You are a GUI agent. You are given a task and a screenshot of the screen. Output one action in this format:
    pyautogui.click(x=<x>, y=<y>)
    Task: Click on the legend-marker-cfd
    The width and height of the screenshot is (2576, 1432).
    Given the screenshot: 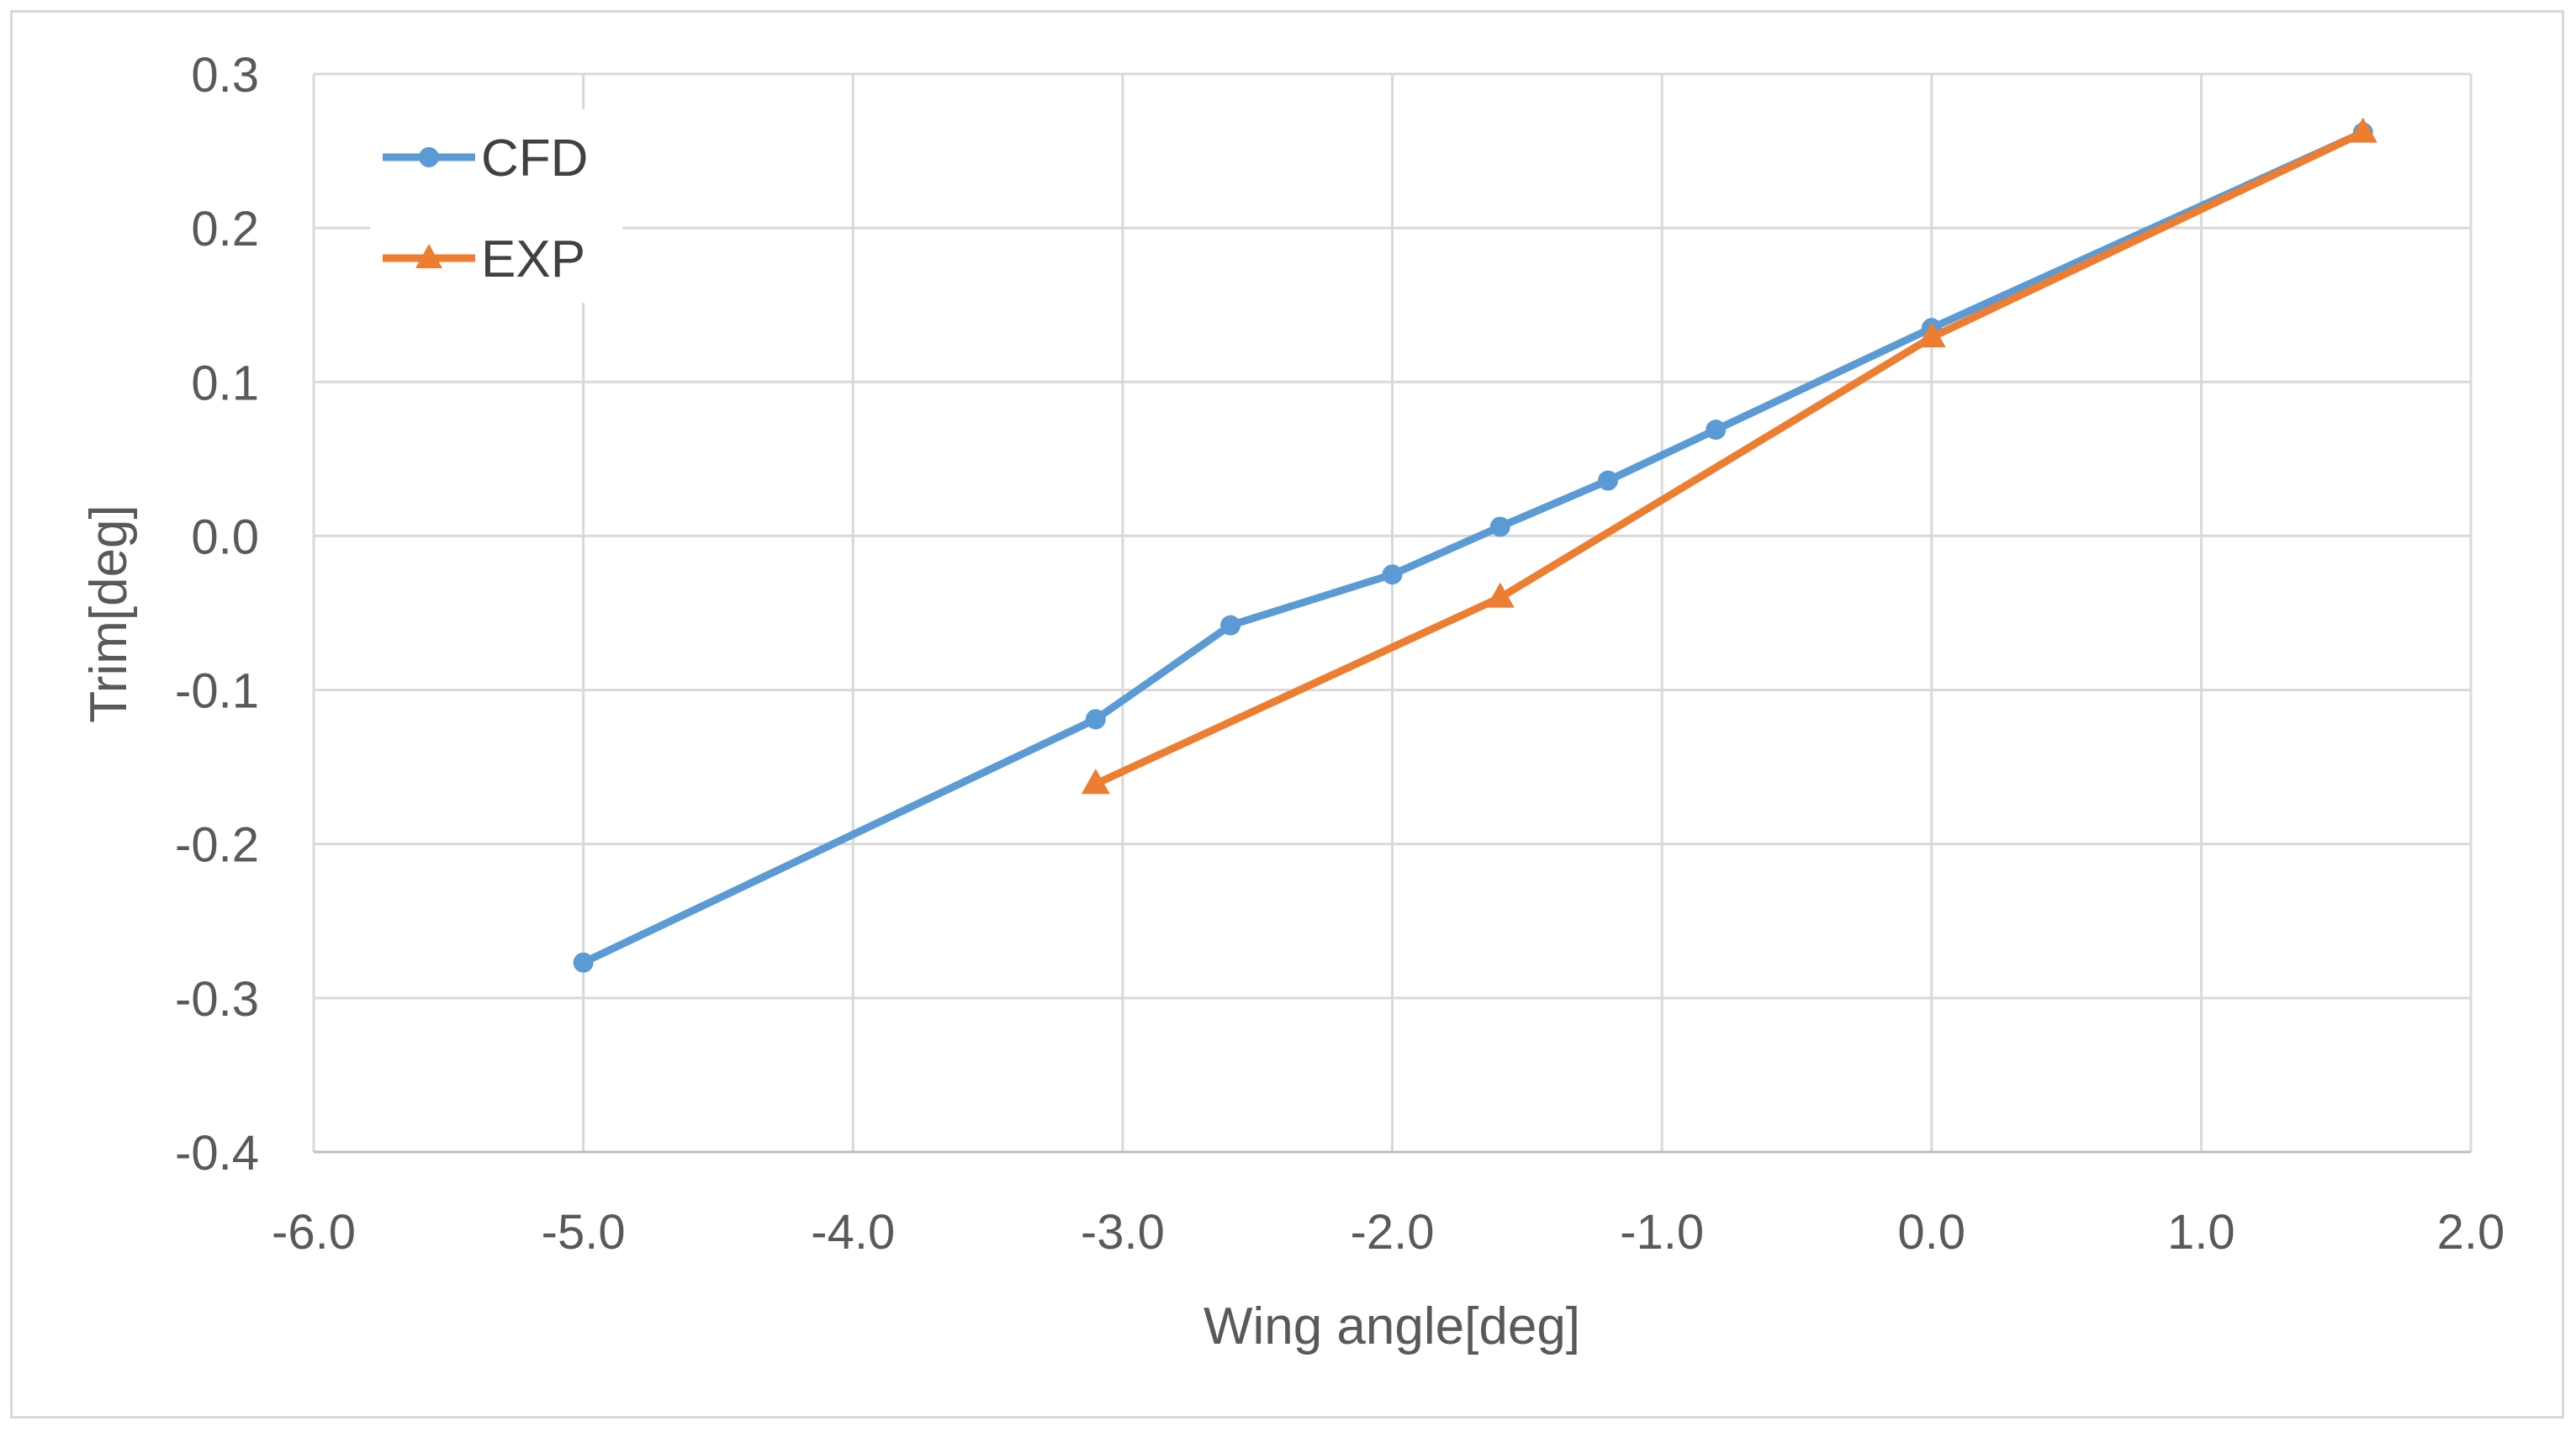 What is the action you would take?
    pyautogui.click(x=429, y=157)
    